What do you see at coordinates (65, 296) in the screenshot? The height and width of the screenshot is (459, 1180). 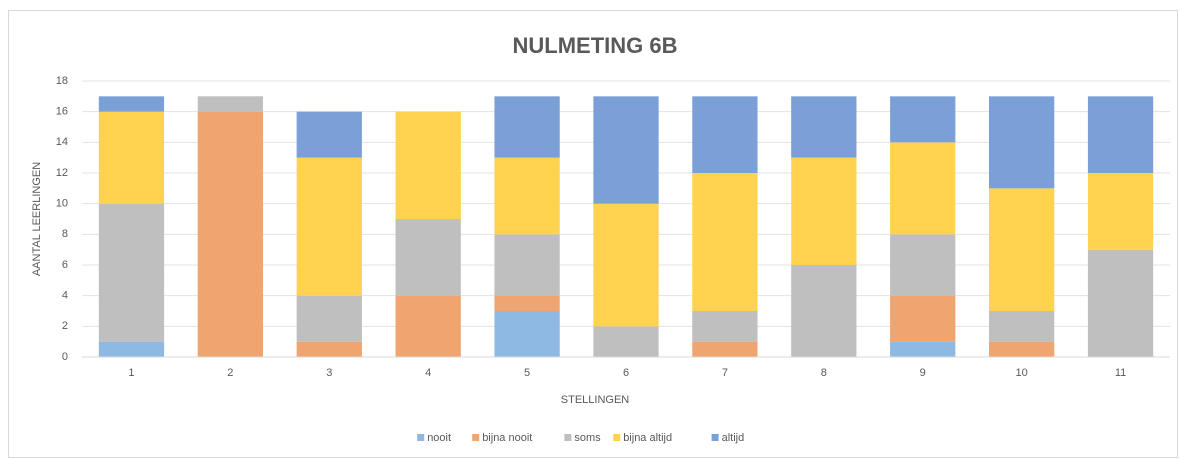 I see `y-tick-label: 4` at bounding box center [65, 296].